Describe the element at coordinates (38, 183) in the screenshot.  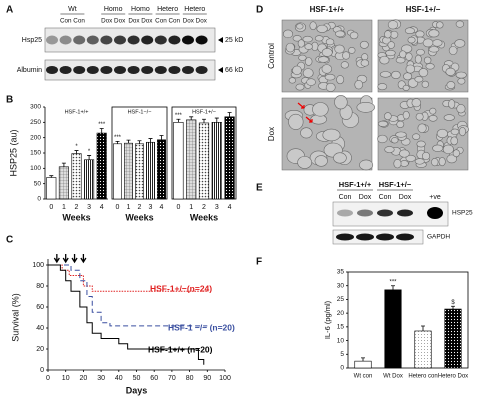
I see `y-tick-label: 50` at that location.